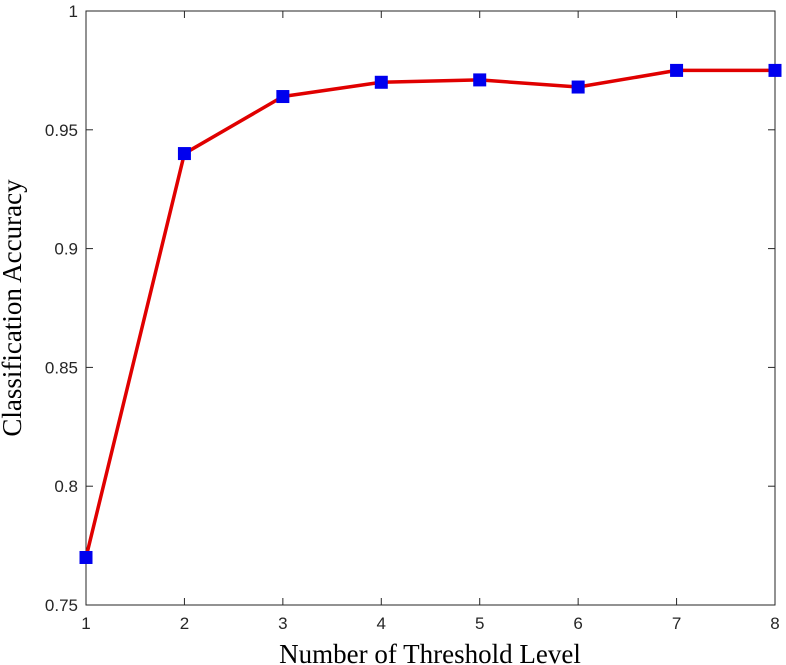 The height and width of the screenshot is (665, 786). I want to click on y-tick-label: 0.75, so click(61, 605).